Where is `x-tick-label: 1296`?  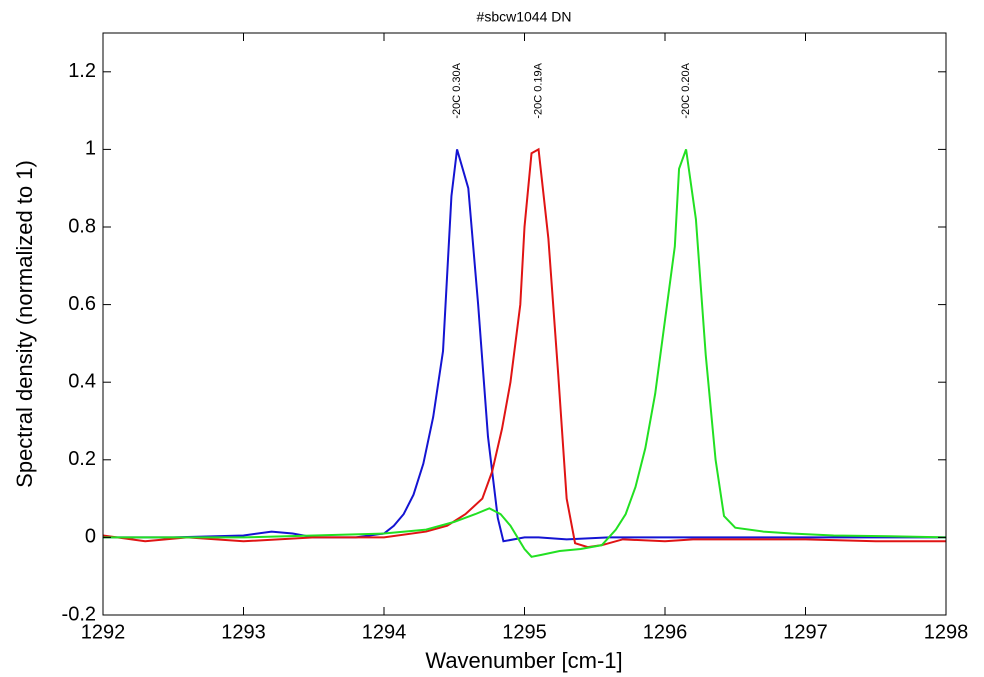
x-tick-label: 1296 is located at coordinates (665, 632).